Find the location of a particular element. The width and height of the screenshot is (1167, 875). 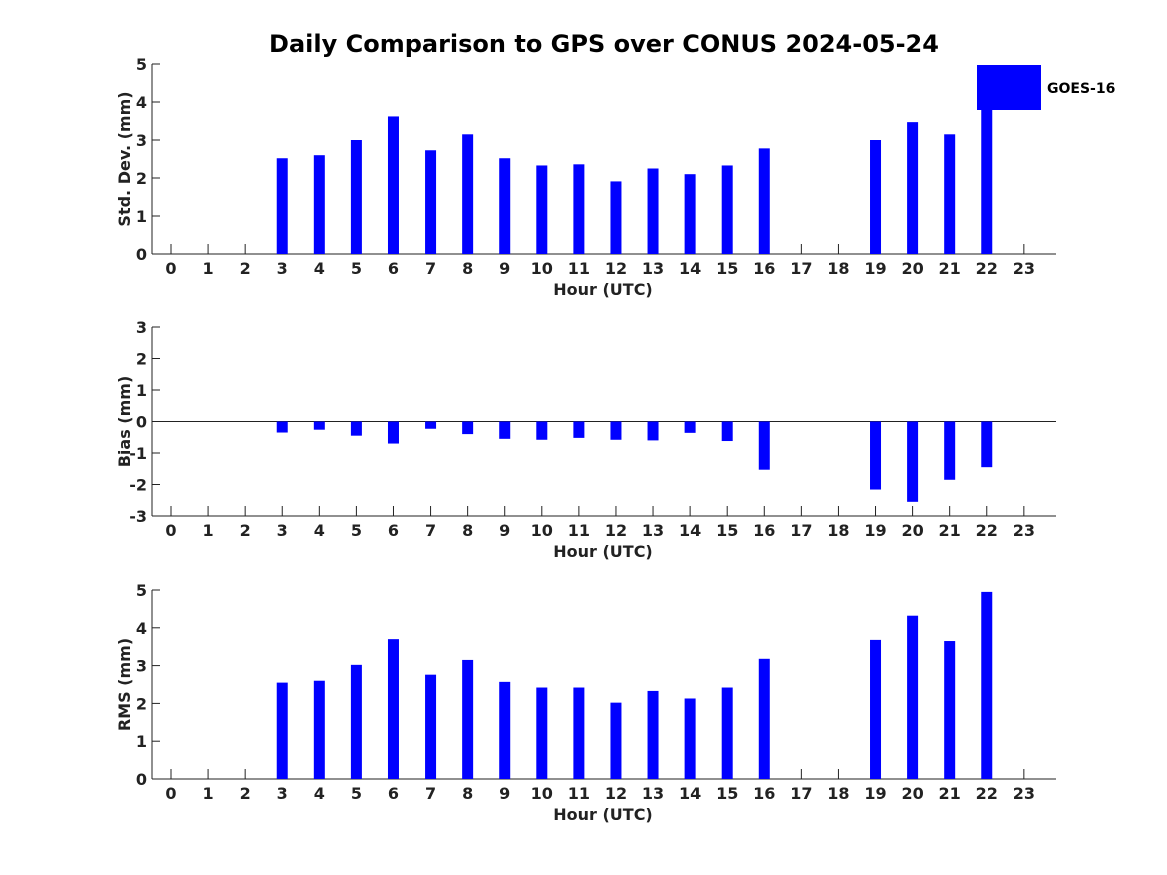

y-axis-label: Bias (mm) is located at coordinates (124, 422).